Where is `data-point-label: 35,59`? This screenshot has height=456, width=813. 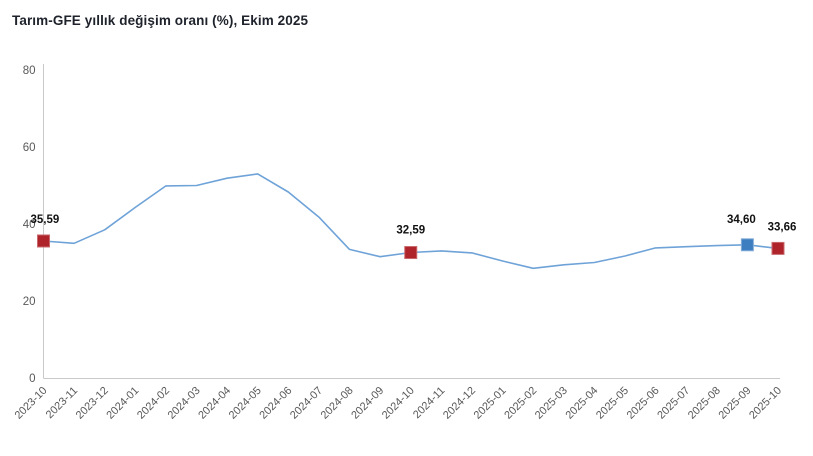 data-point-label: 35,59 is located at coordinates (45, 220).